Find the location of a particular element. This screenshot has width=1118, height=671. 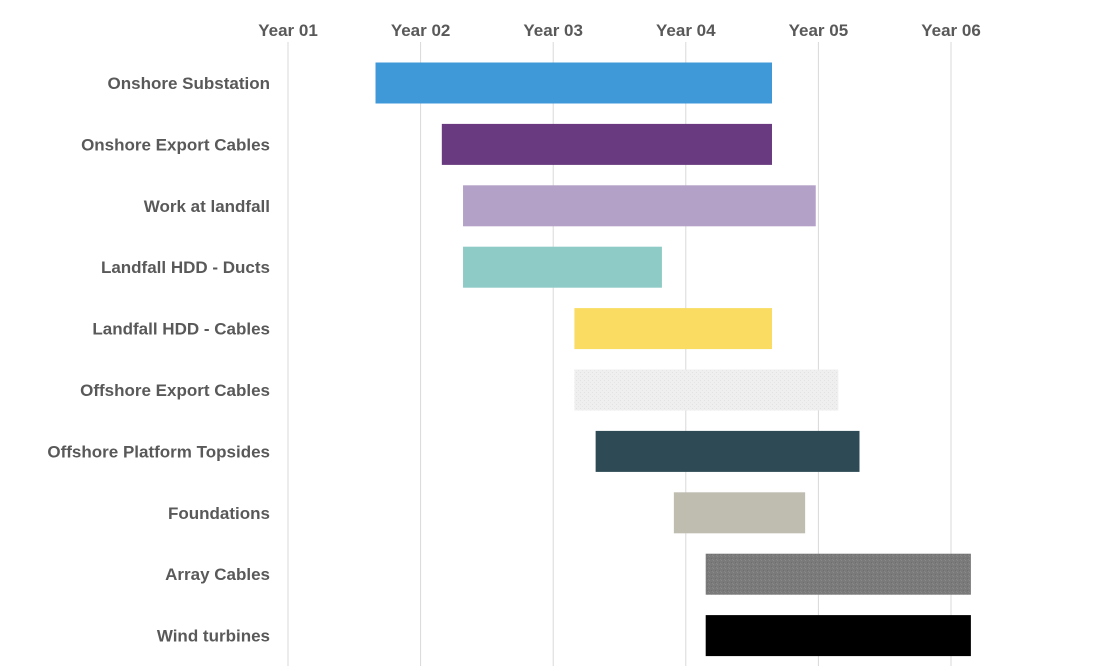

x-tick-label: Year 05 is located at coordinates (819, 30).